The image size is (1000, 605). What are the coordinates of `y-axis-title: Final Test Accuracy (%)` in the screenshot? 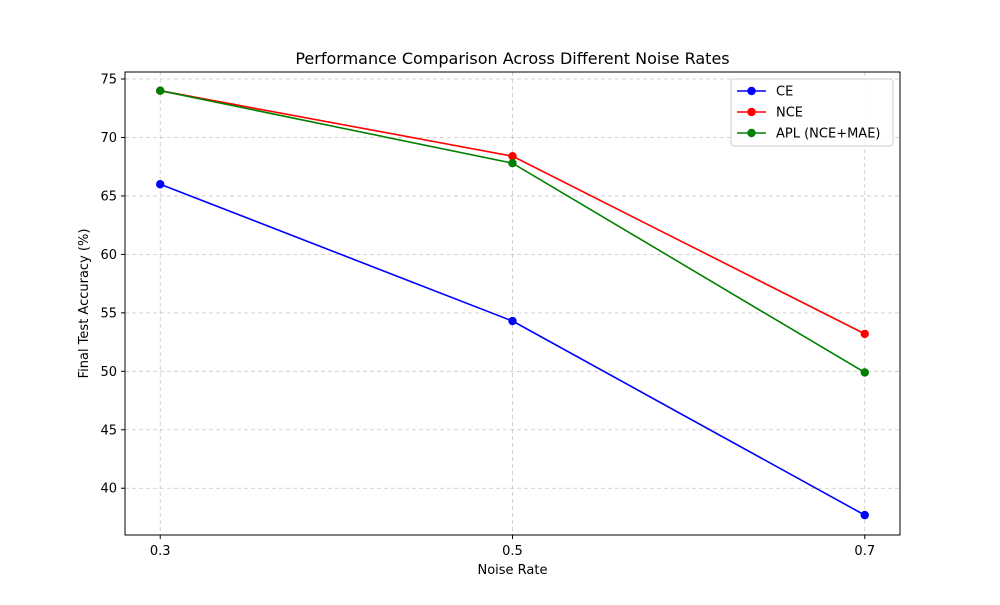 It's located at (84, 304).